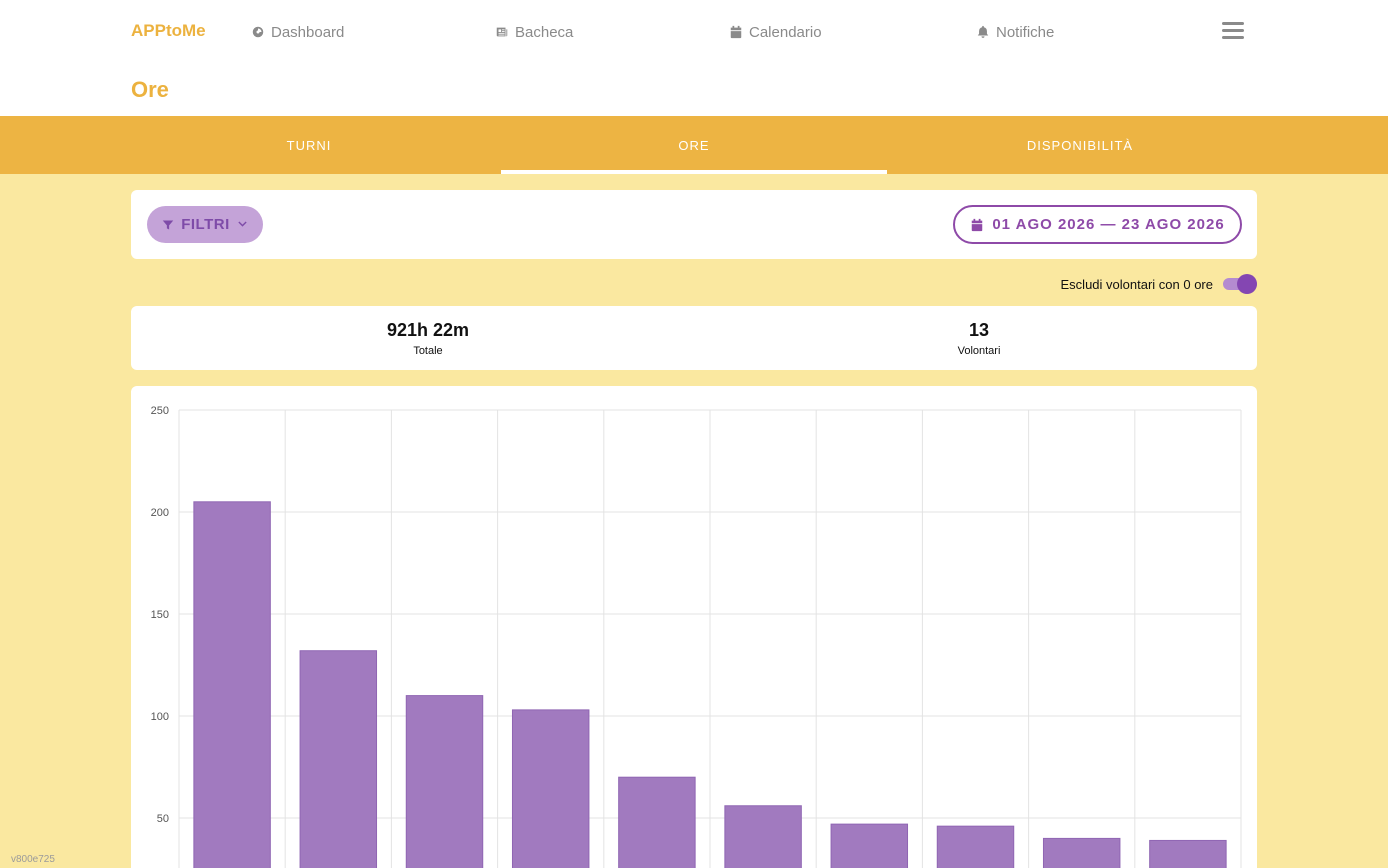  What do you see at coordinates (160, 513) in the screenshot?
I see `y-tick-label: 200` at bounding box center [160, 513].